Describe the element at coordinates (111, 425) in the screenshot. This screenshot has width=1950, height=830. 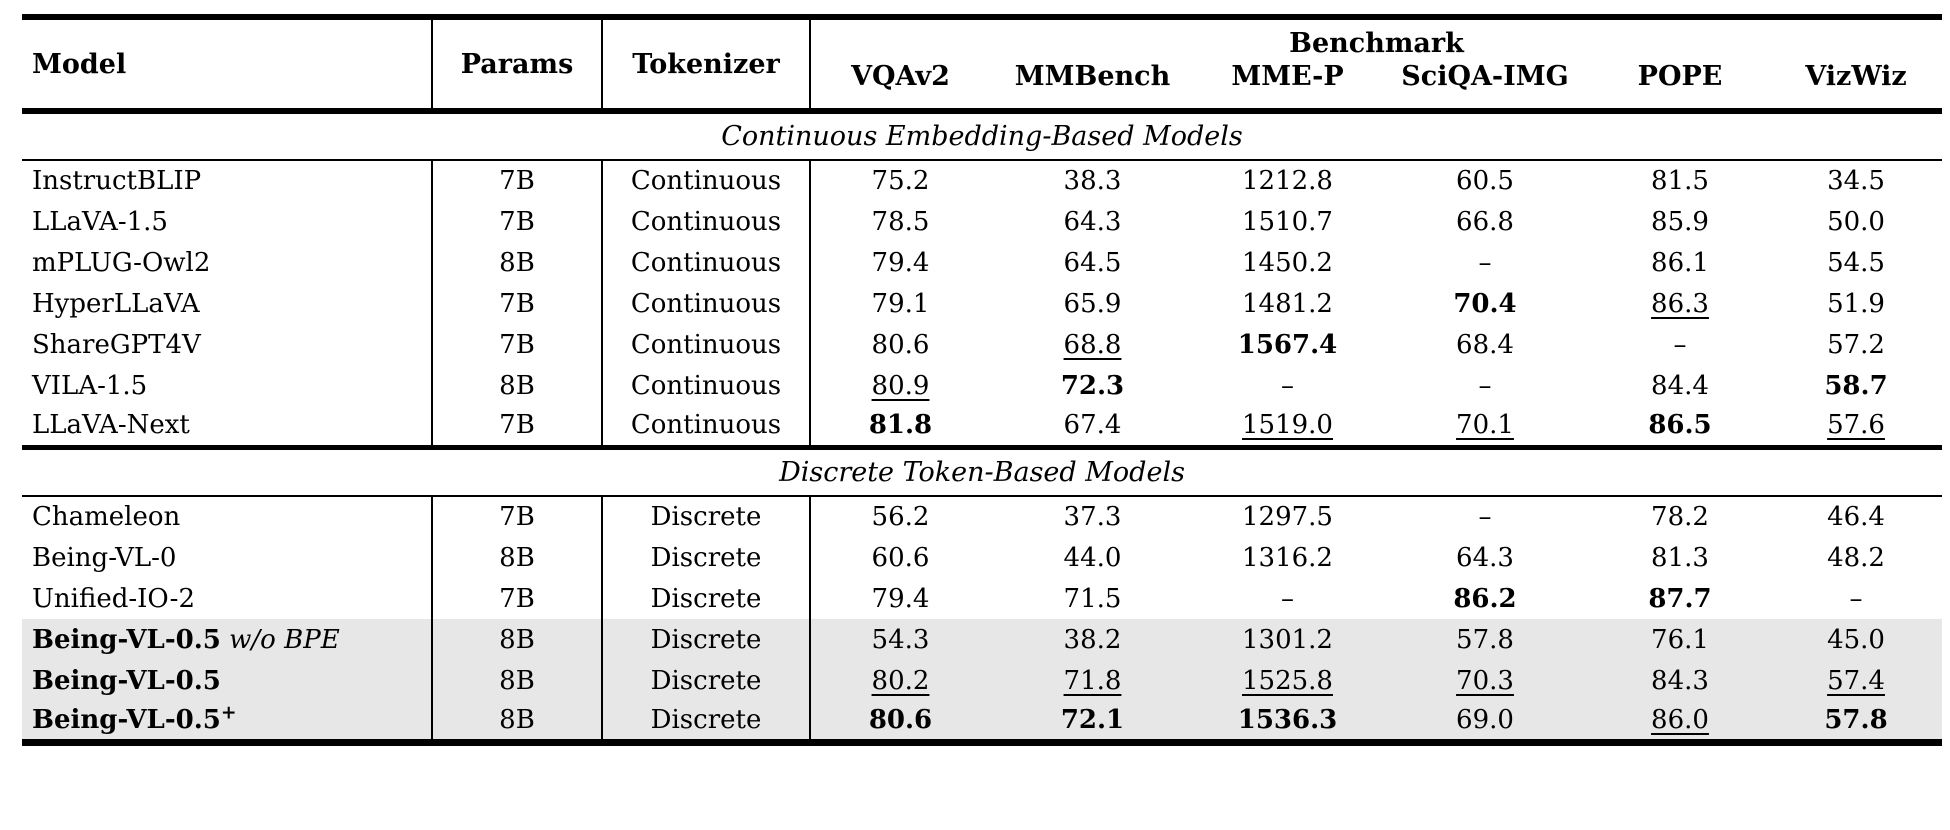
I see `model-name: LLaVA-Next` at that location.